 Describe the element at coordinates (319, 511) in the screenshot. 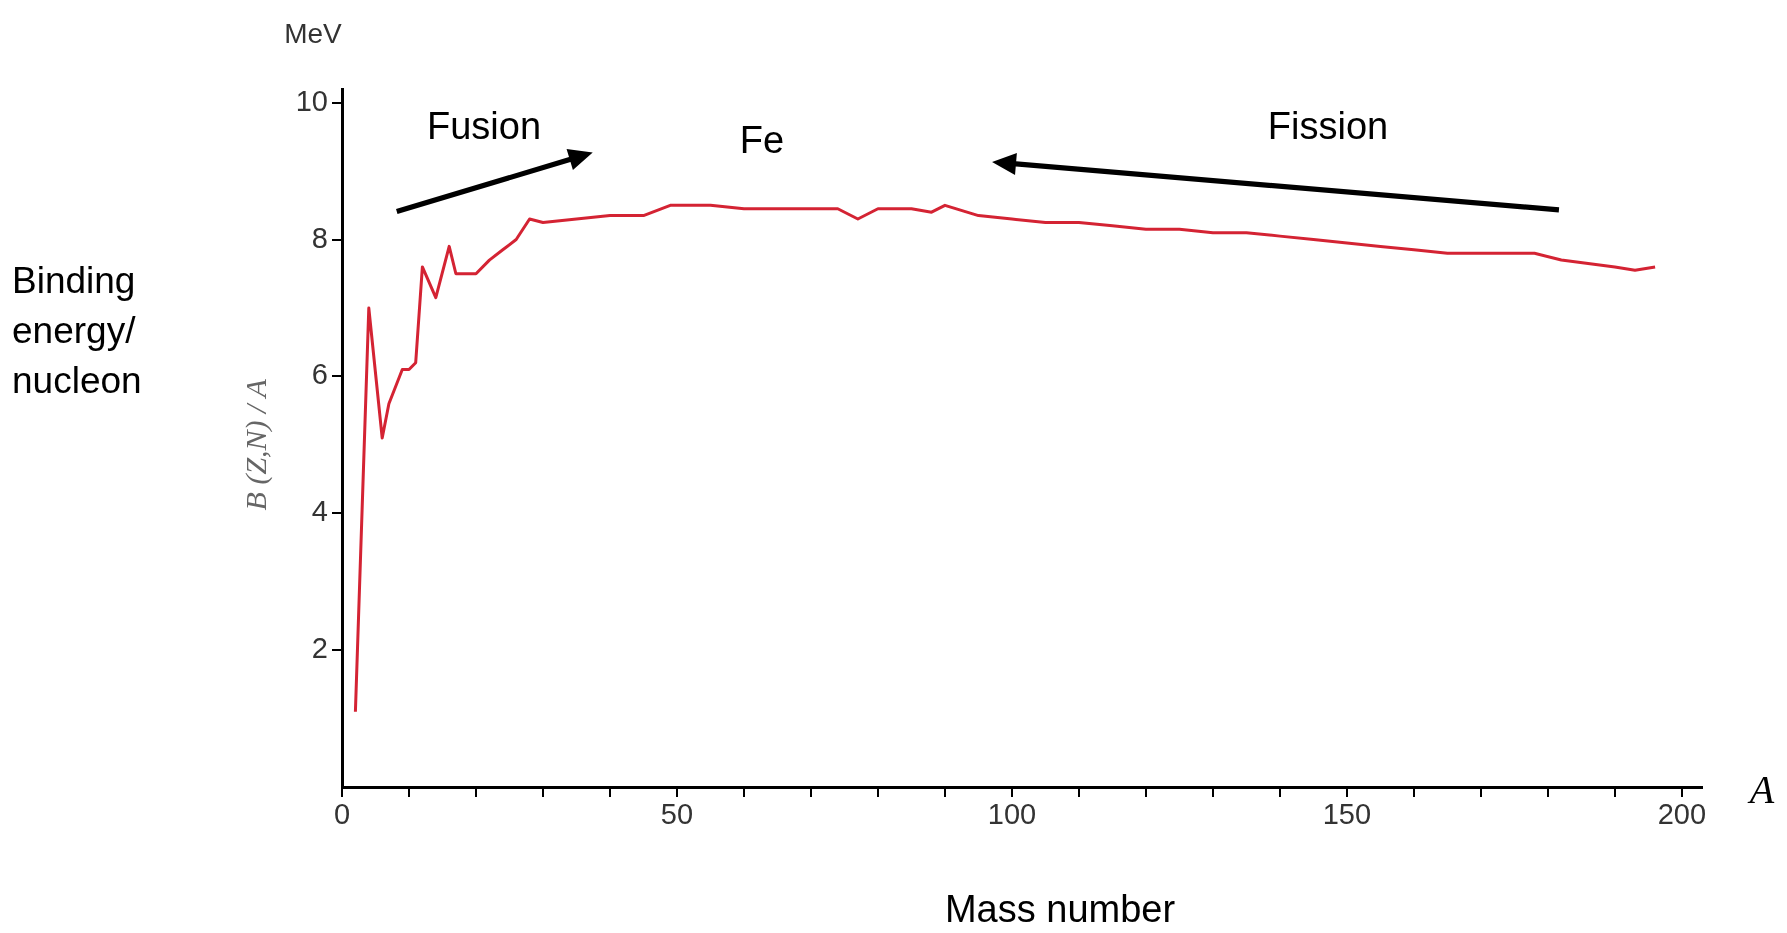

I see `y-tick-label: 4` at that location.